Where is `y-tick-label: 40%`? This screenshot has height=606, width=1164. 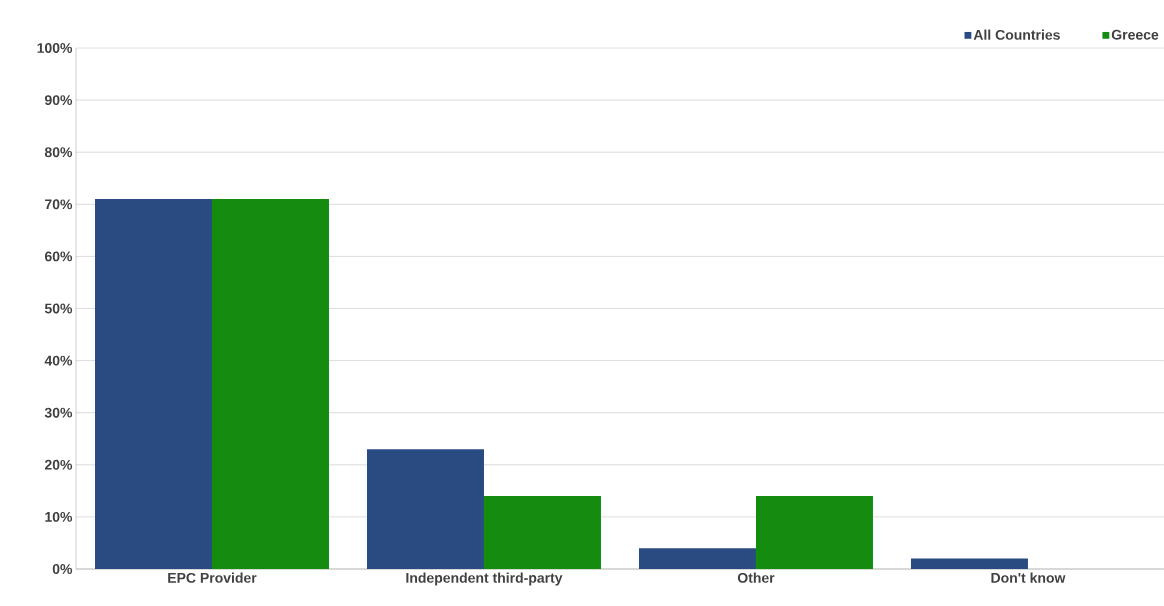 y-tick-label: 40% is located at coordinates (58, 360).